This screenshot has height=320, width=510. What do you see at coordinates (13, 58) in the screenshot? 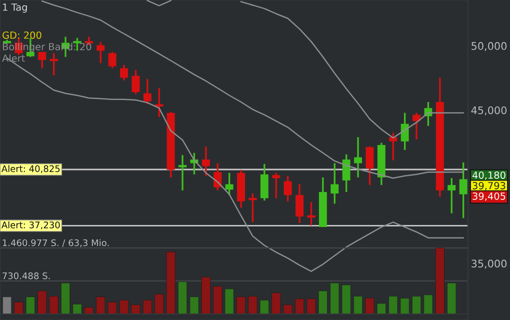
I see `annotation: Alert` at bounding box center [13, 58].